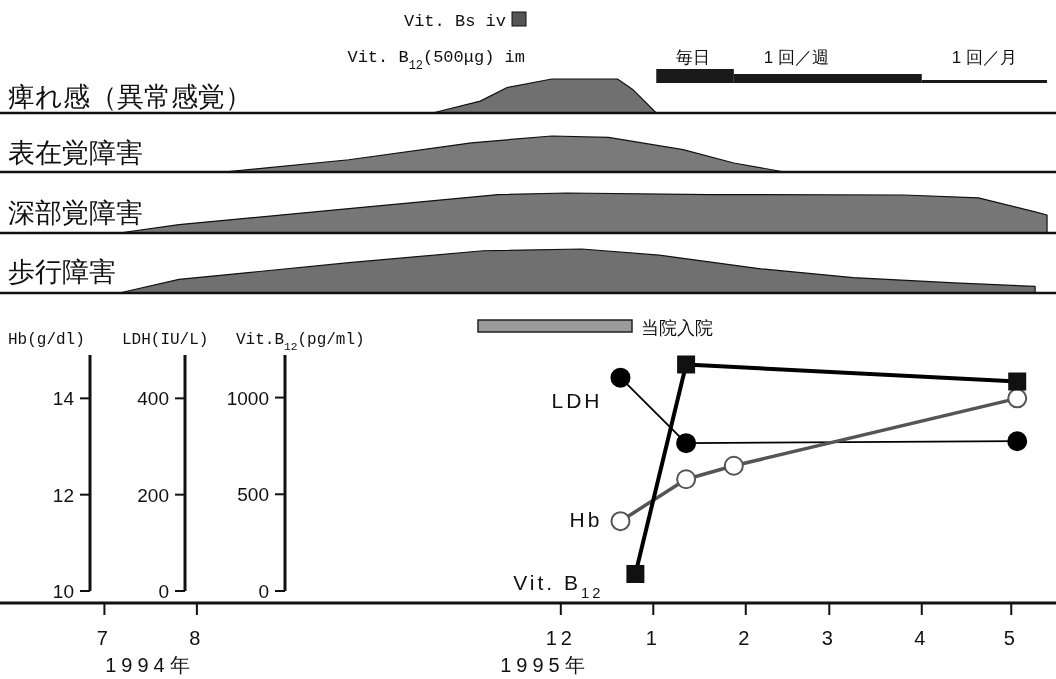 Image resolution: width=1056 pixels, height=679 pixels. Describe the element at coordinates (46, 340) in the screenshot. I see `y-axis-title: Hb(g/dl)` at that location.